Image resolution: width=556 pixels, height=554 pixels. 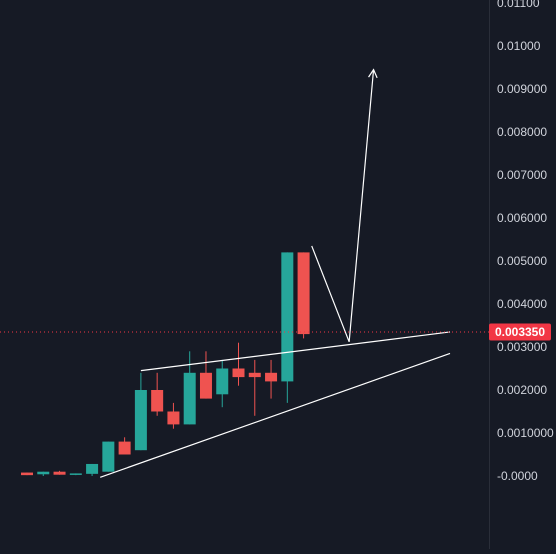 What do you see at coordinates (275, 415) in the screenshot?
I see `triangle-lower-trendline` at bounding box center [275, 415].